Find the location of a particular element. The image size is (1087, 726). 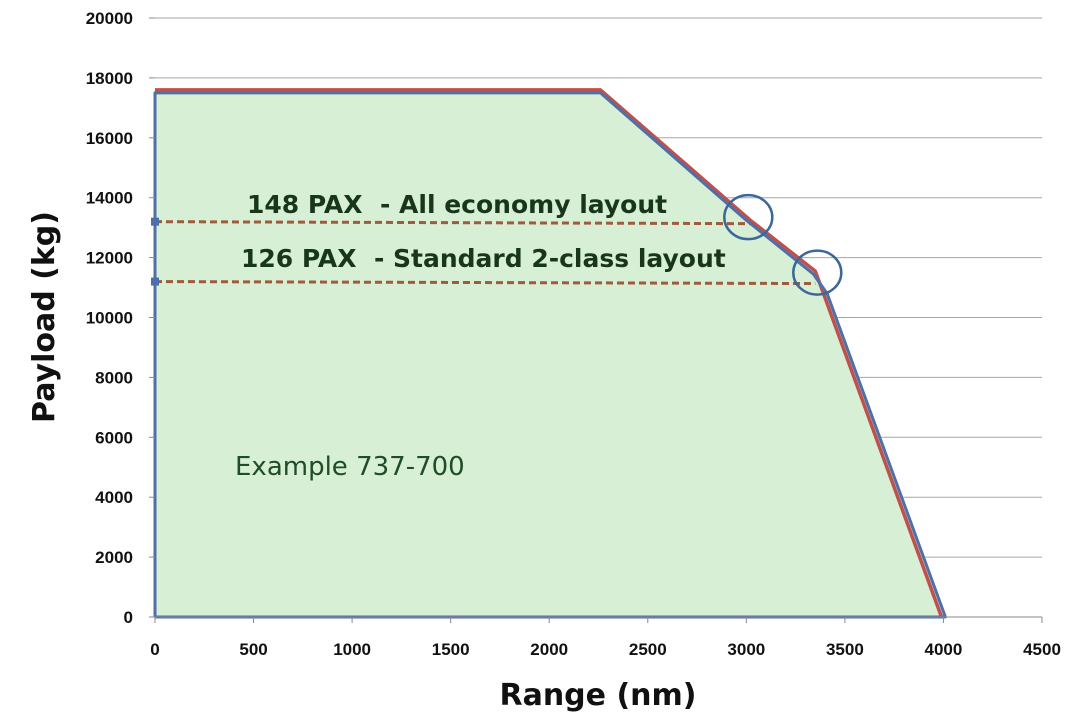

x-tick-label: 4000 is located at coordinates (944, 649).